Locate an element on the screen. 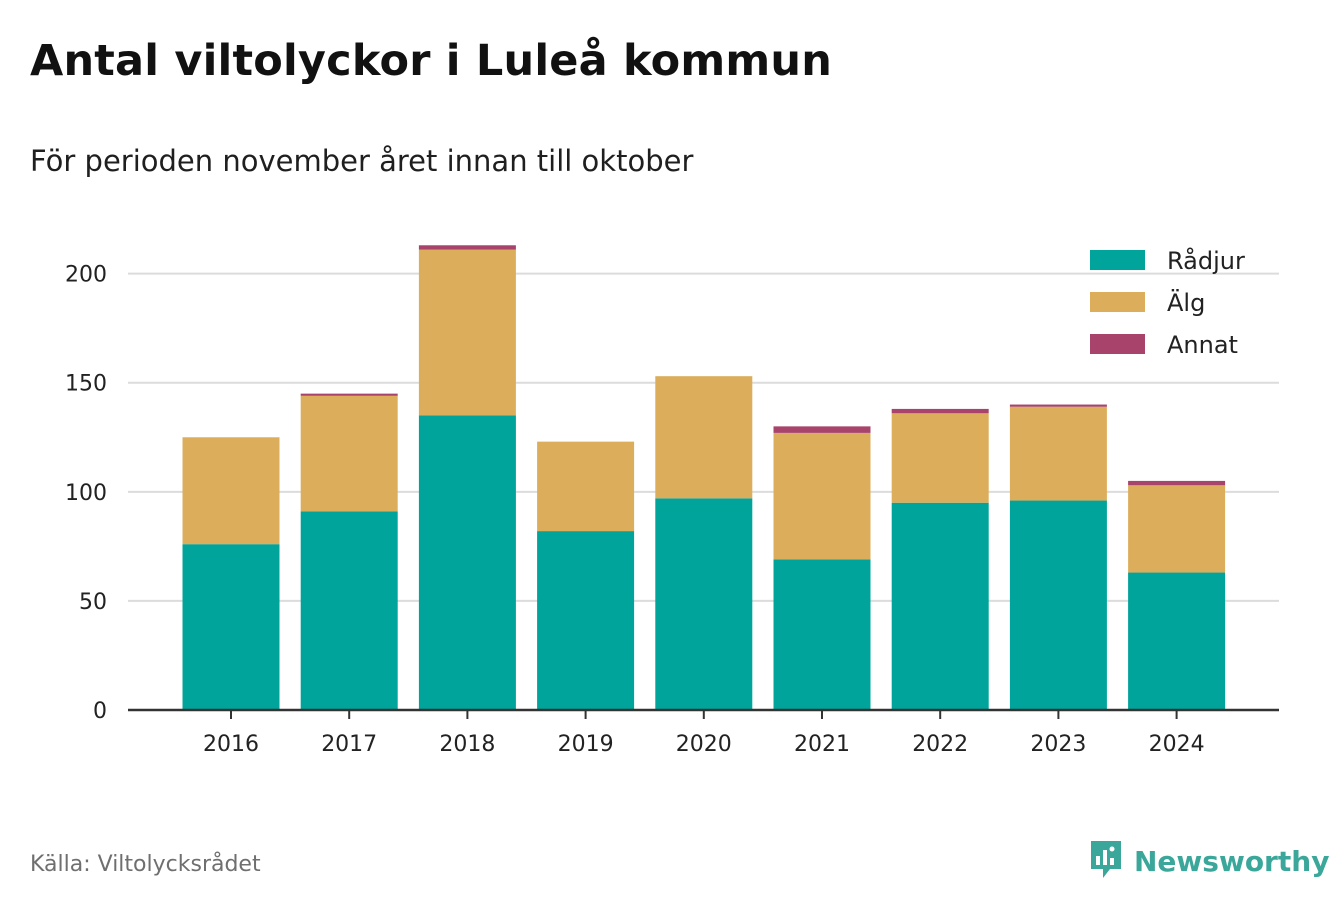 This screenshot has width=1340, height=913. x-tick-label: 2020 is located at coordinates (704, 744).